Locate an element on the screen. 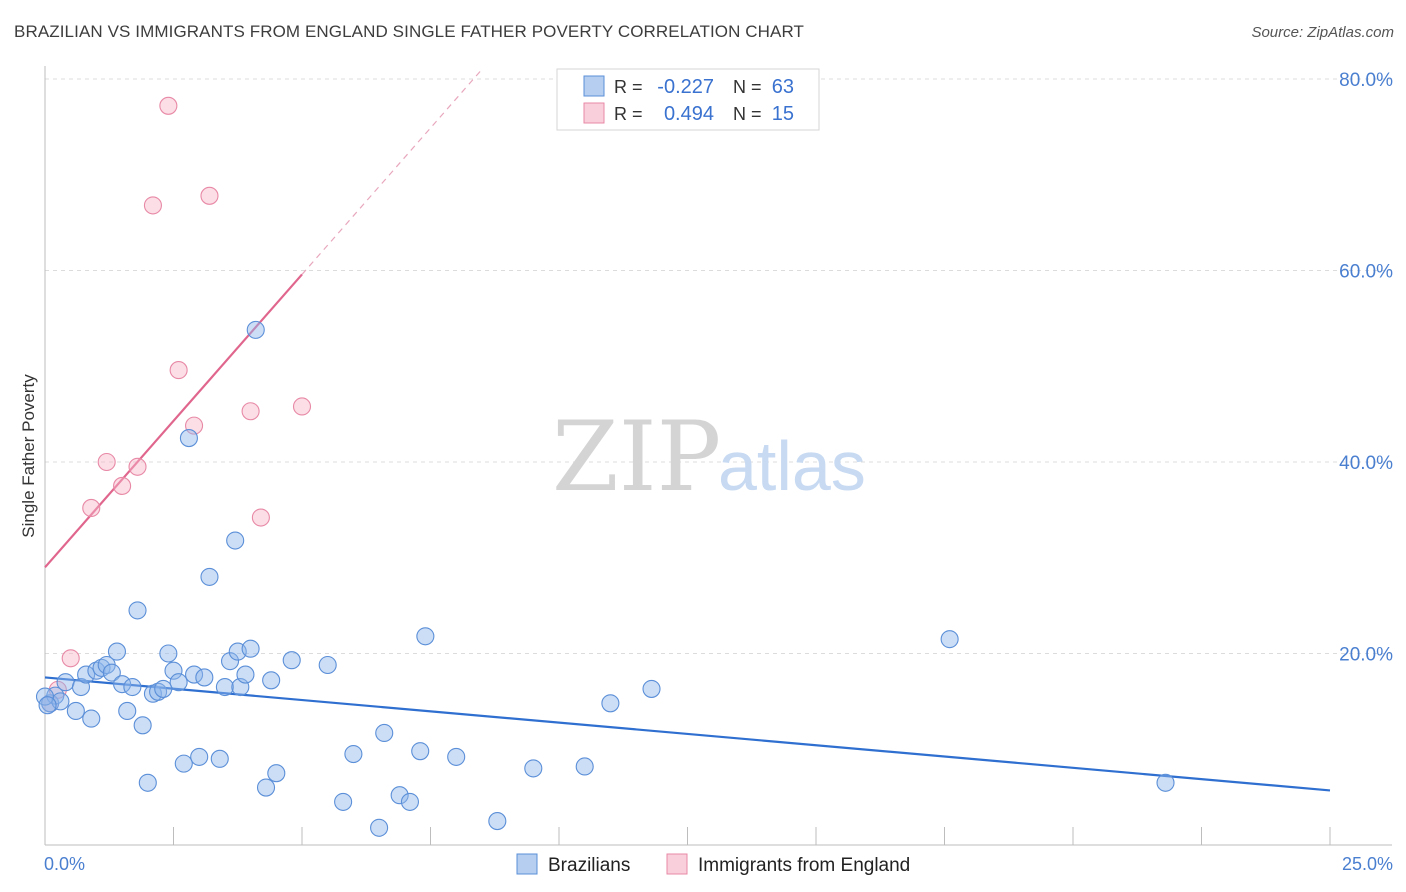  chart-source: Source: ZipAtlas.com is located at coordinates (1322, 32).